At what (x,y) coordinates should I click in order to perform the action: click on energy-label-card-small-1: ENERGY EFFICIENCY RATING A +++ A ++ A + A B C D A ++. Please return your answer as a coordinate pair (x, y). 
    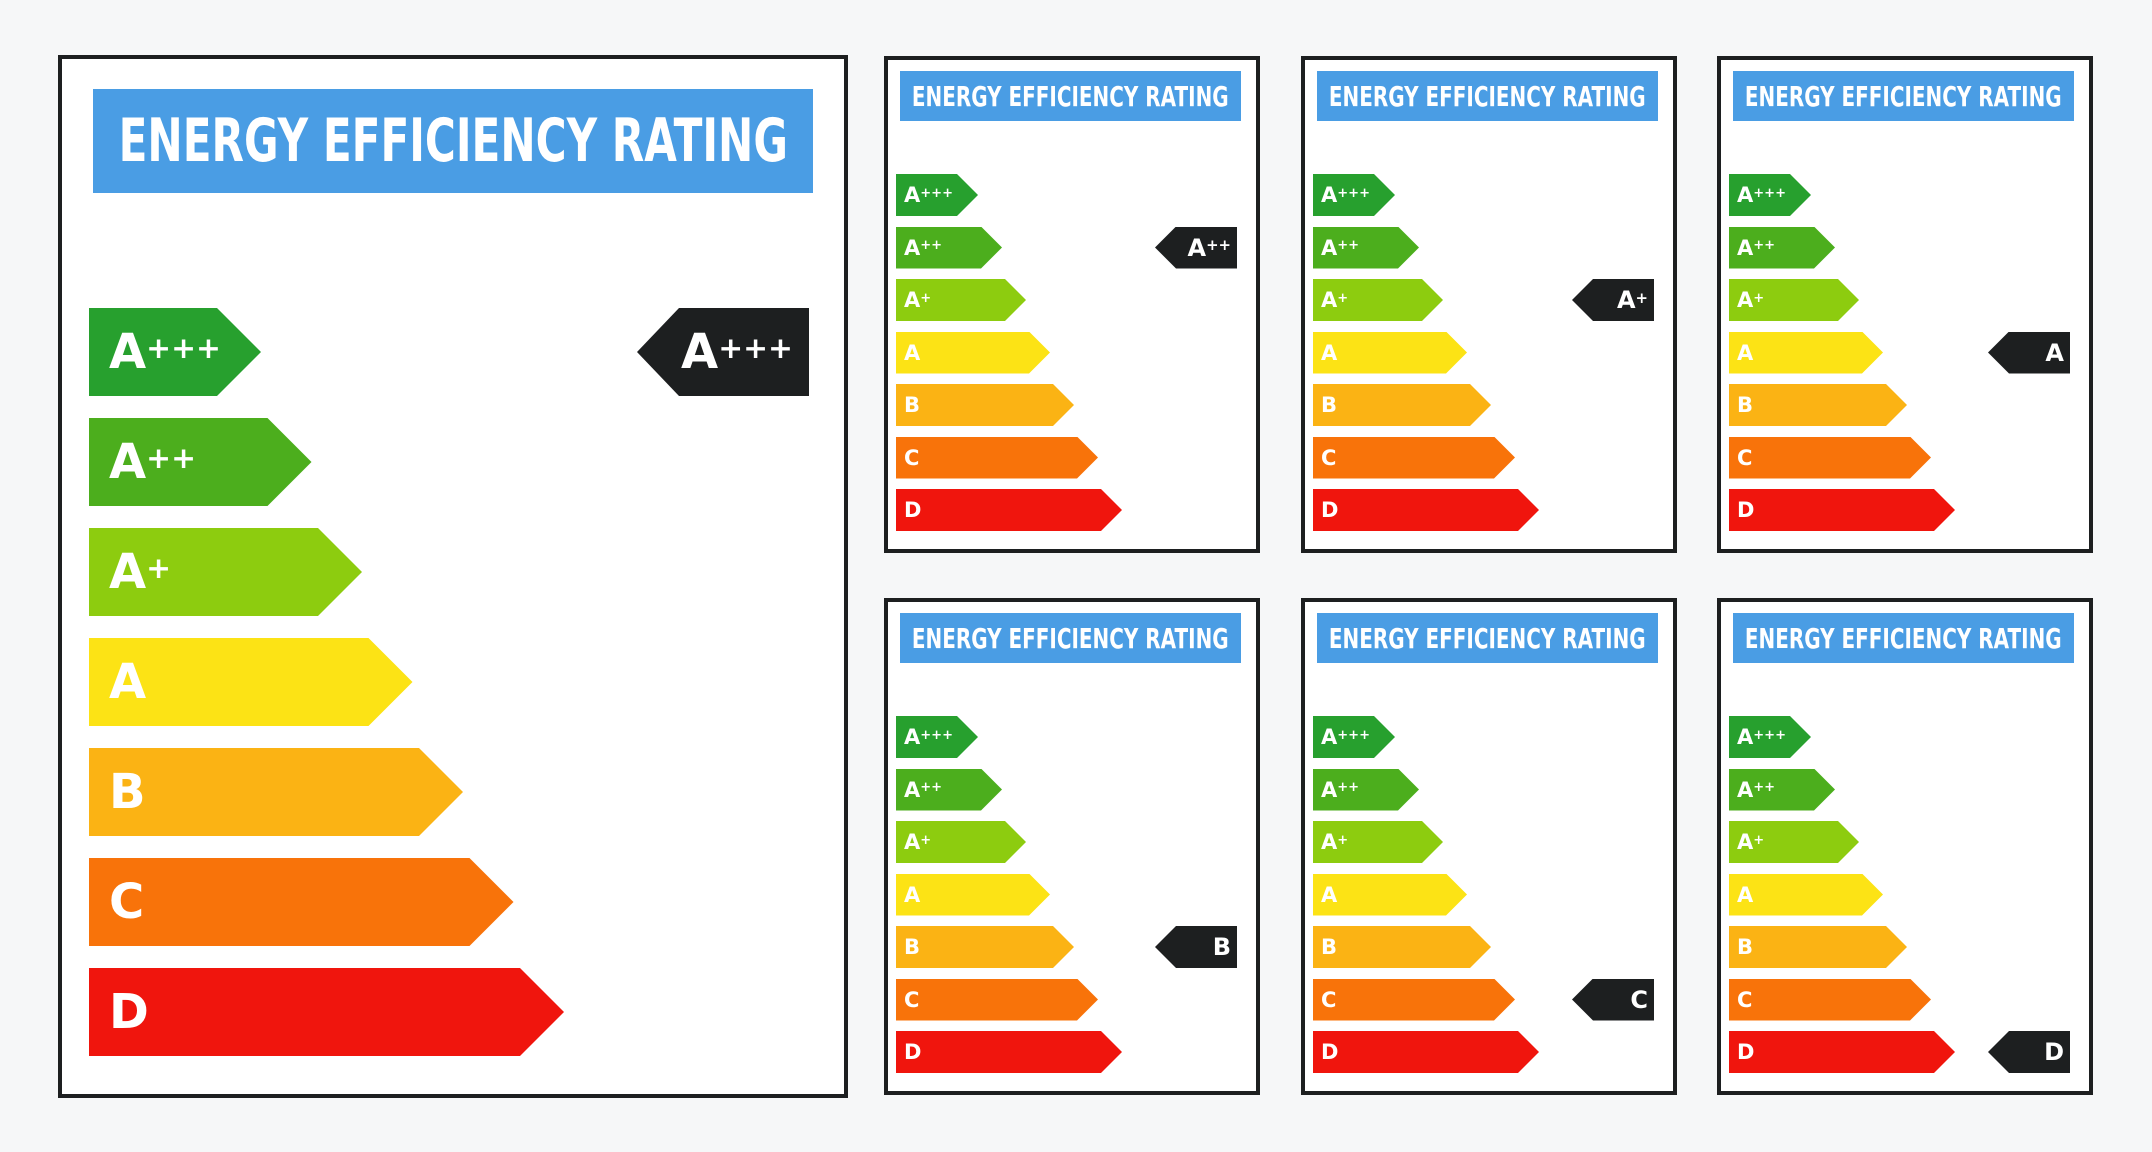
    Looking at the image, I should click on (1072, 304).